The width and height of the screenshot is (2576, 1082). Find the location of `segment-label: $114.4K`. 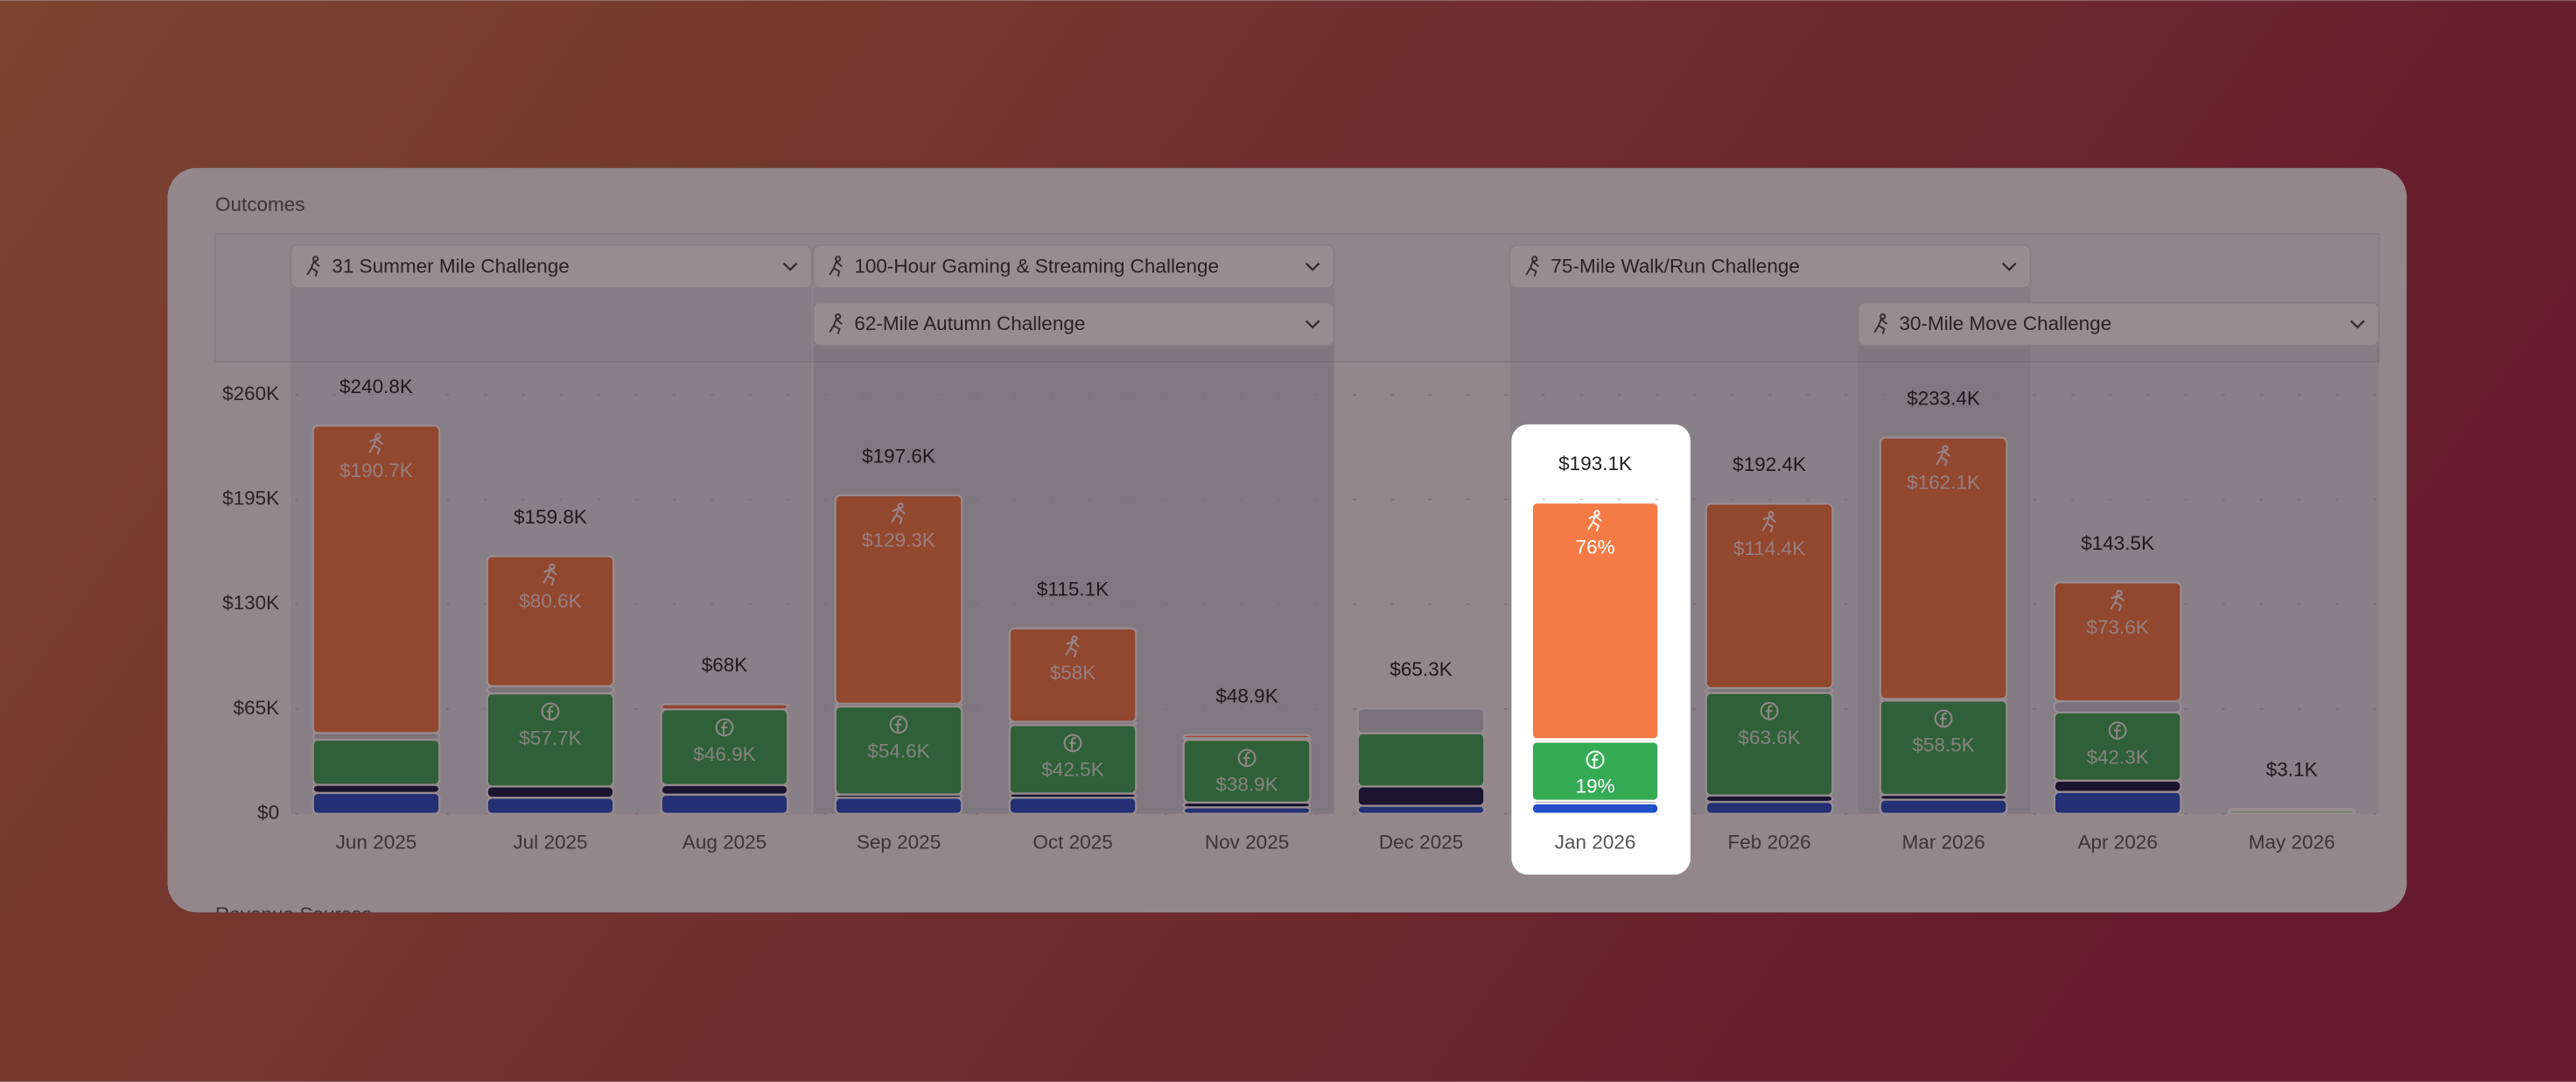

segment-label: $114.4K is located at coordinates (1769, 548).